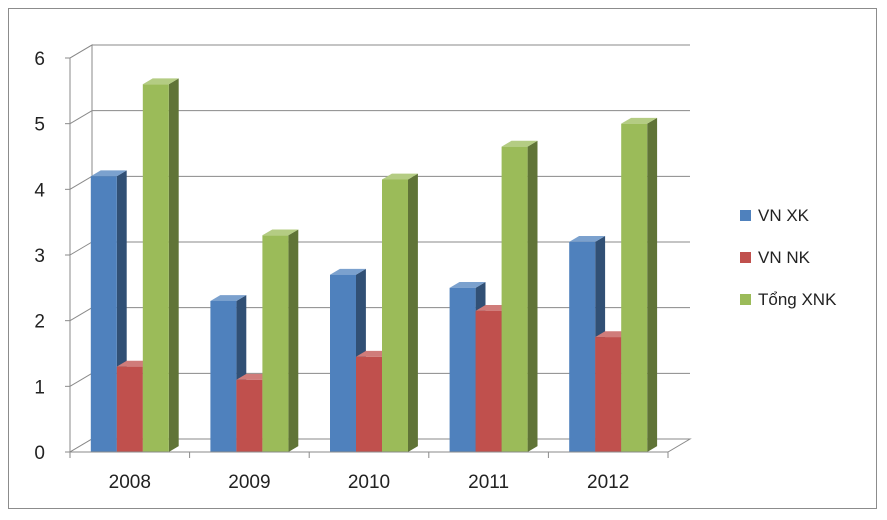 This screenshot has height=520, width=887. Describe the element at coordinates (249, 482) in the screenshot. I see `x-tick-label: 2009` at that location.